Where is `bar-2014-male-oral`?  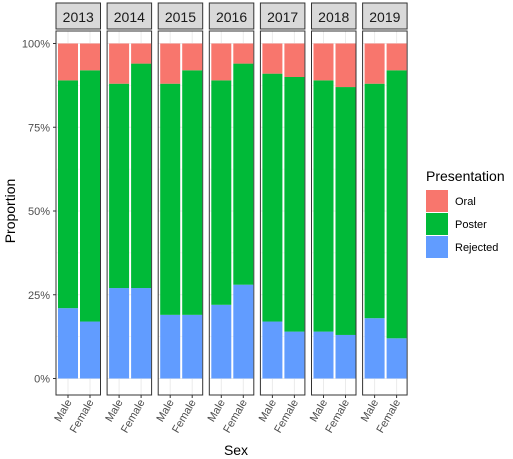
bar-2014-male-oral is located at coordinates (119, 63).